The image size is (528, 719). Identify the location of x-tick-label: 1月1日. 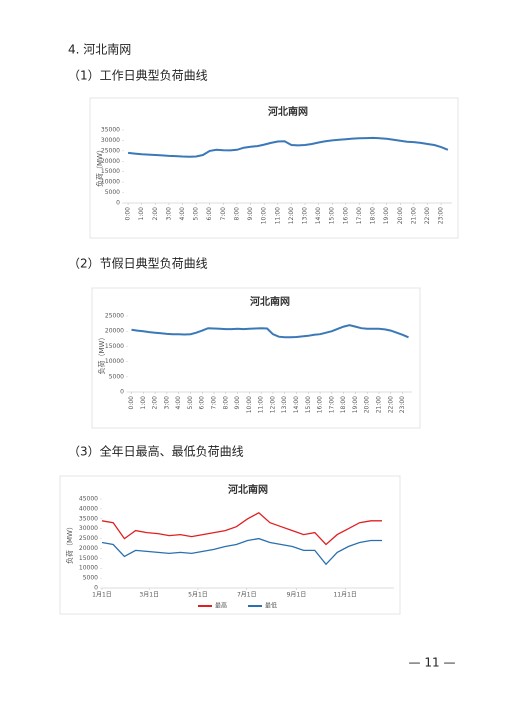
(102, 595).